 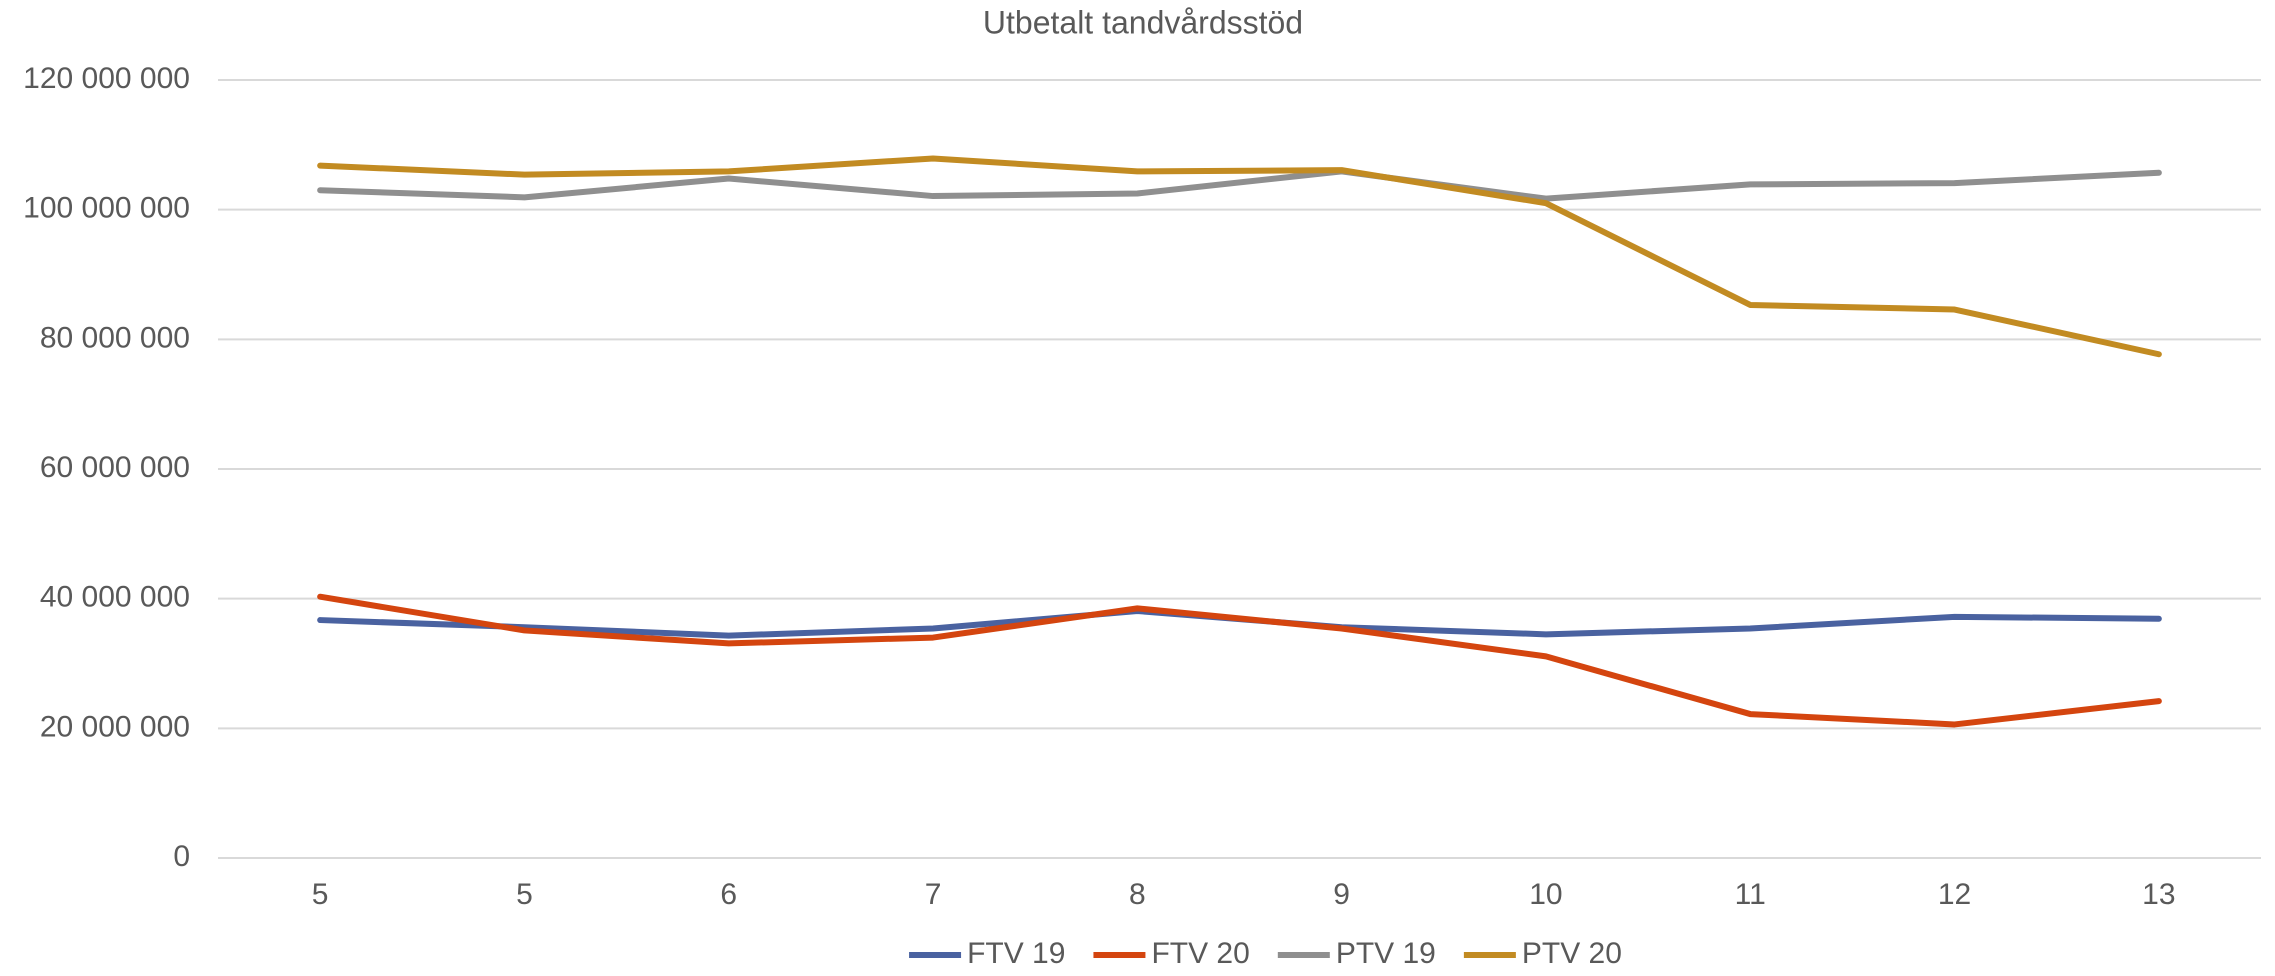 I want to click on chart-title: Utbetalt tandvårdsstöd, so click(x=1143, y=22).